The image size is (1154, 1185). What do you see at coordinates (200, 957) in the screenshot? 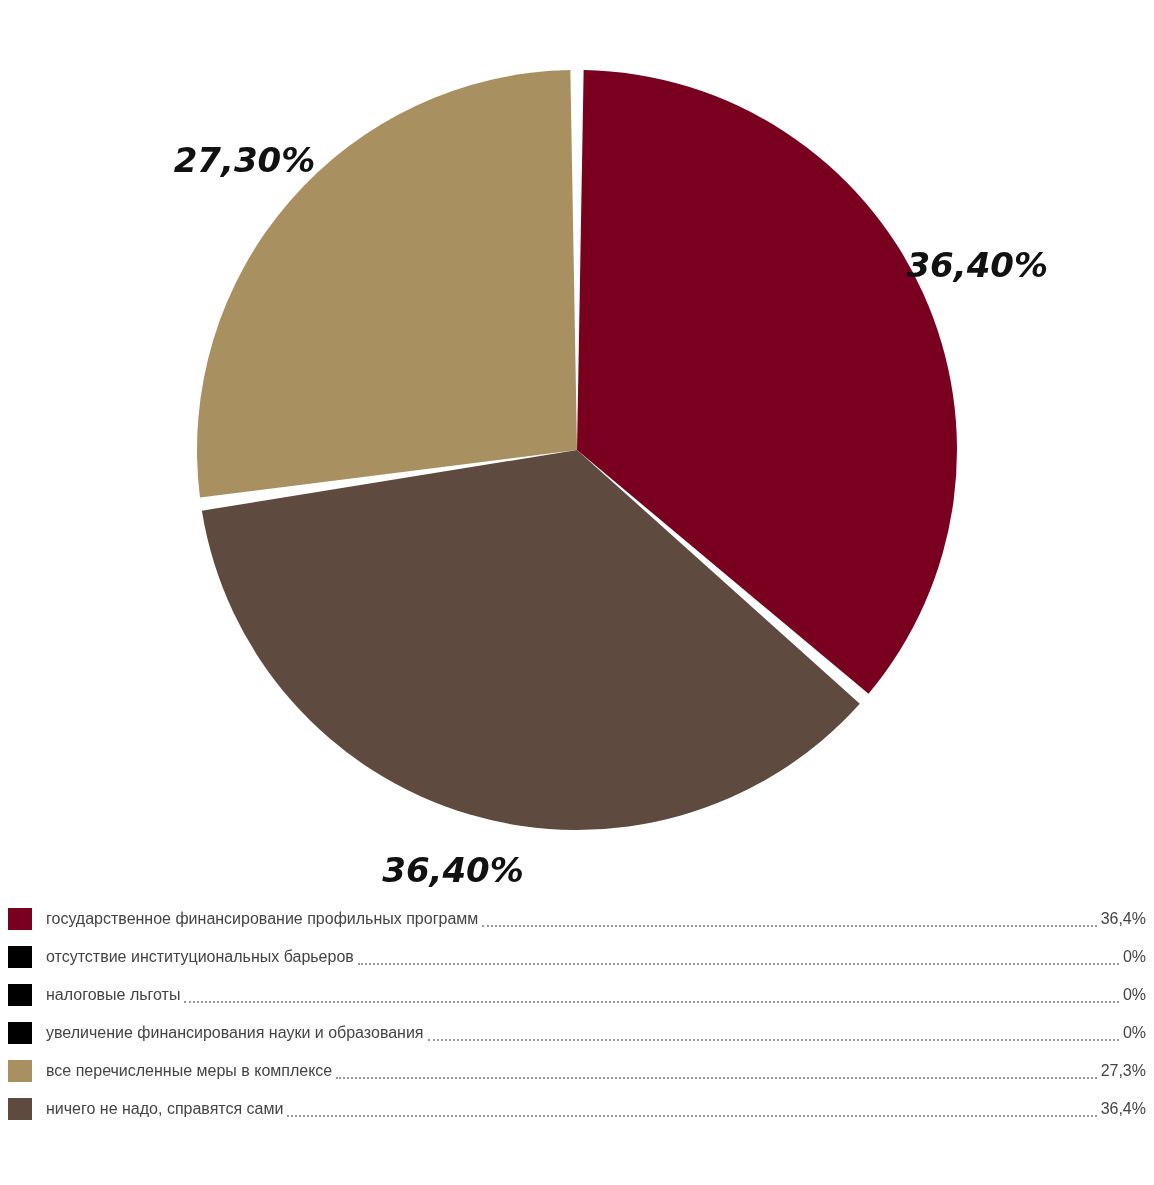
I see `legend-label: отсутствие институциональных барьеров` at bounding box center [200, 957].